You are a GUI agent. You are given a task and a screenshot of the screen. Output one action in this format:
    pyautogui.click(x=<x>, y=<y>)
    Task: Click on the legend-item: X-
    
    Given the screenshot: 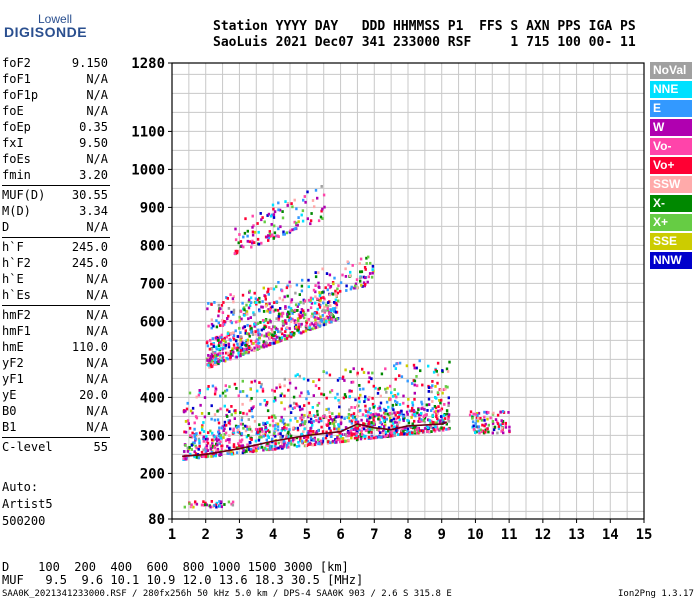 What is the action you would take?
    pyautogui.click(x=671, y=203)
    